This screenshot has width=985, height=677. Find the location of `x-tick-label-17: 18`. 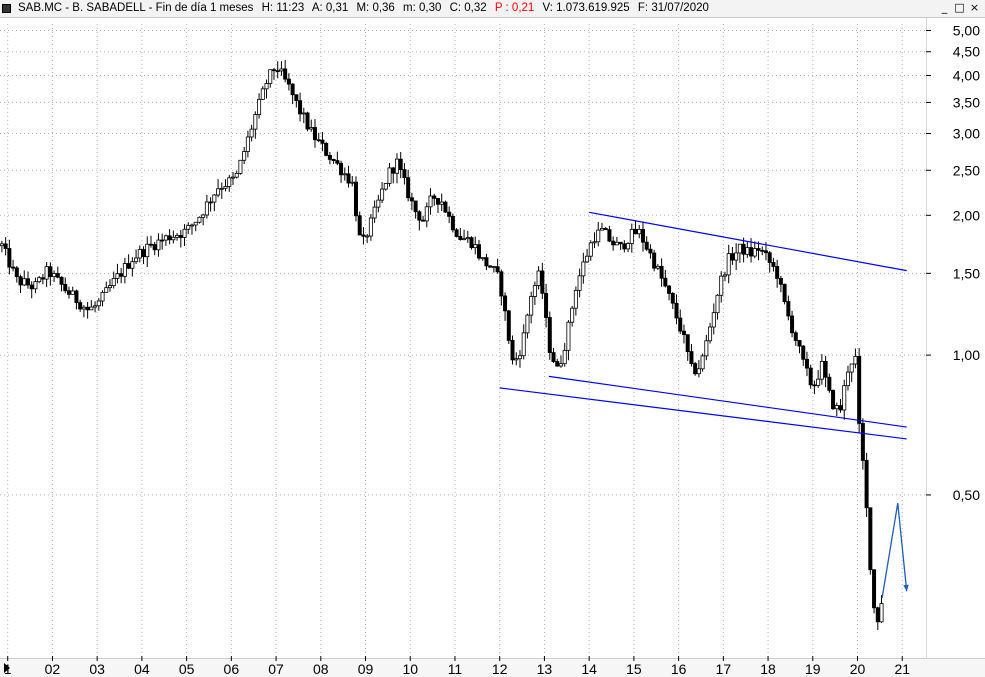

x-tick-label-17: 18 is located at coordinates (768, 669).